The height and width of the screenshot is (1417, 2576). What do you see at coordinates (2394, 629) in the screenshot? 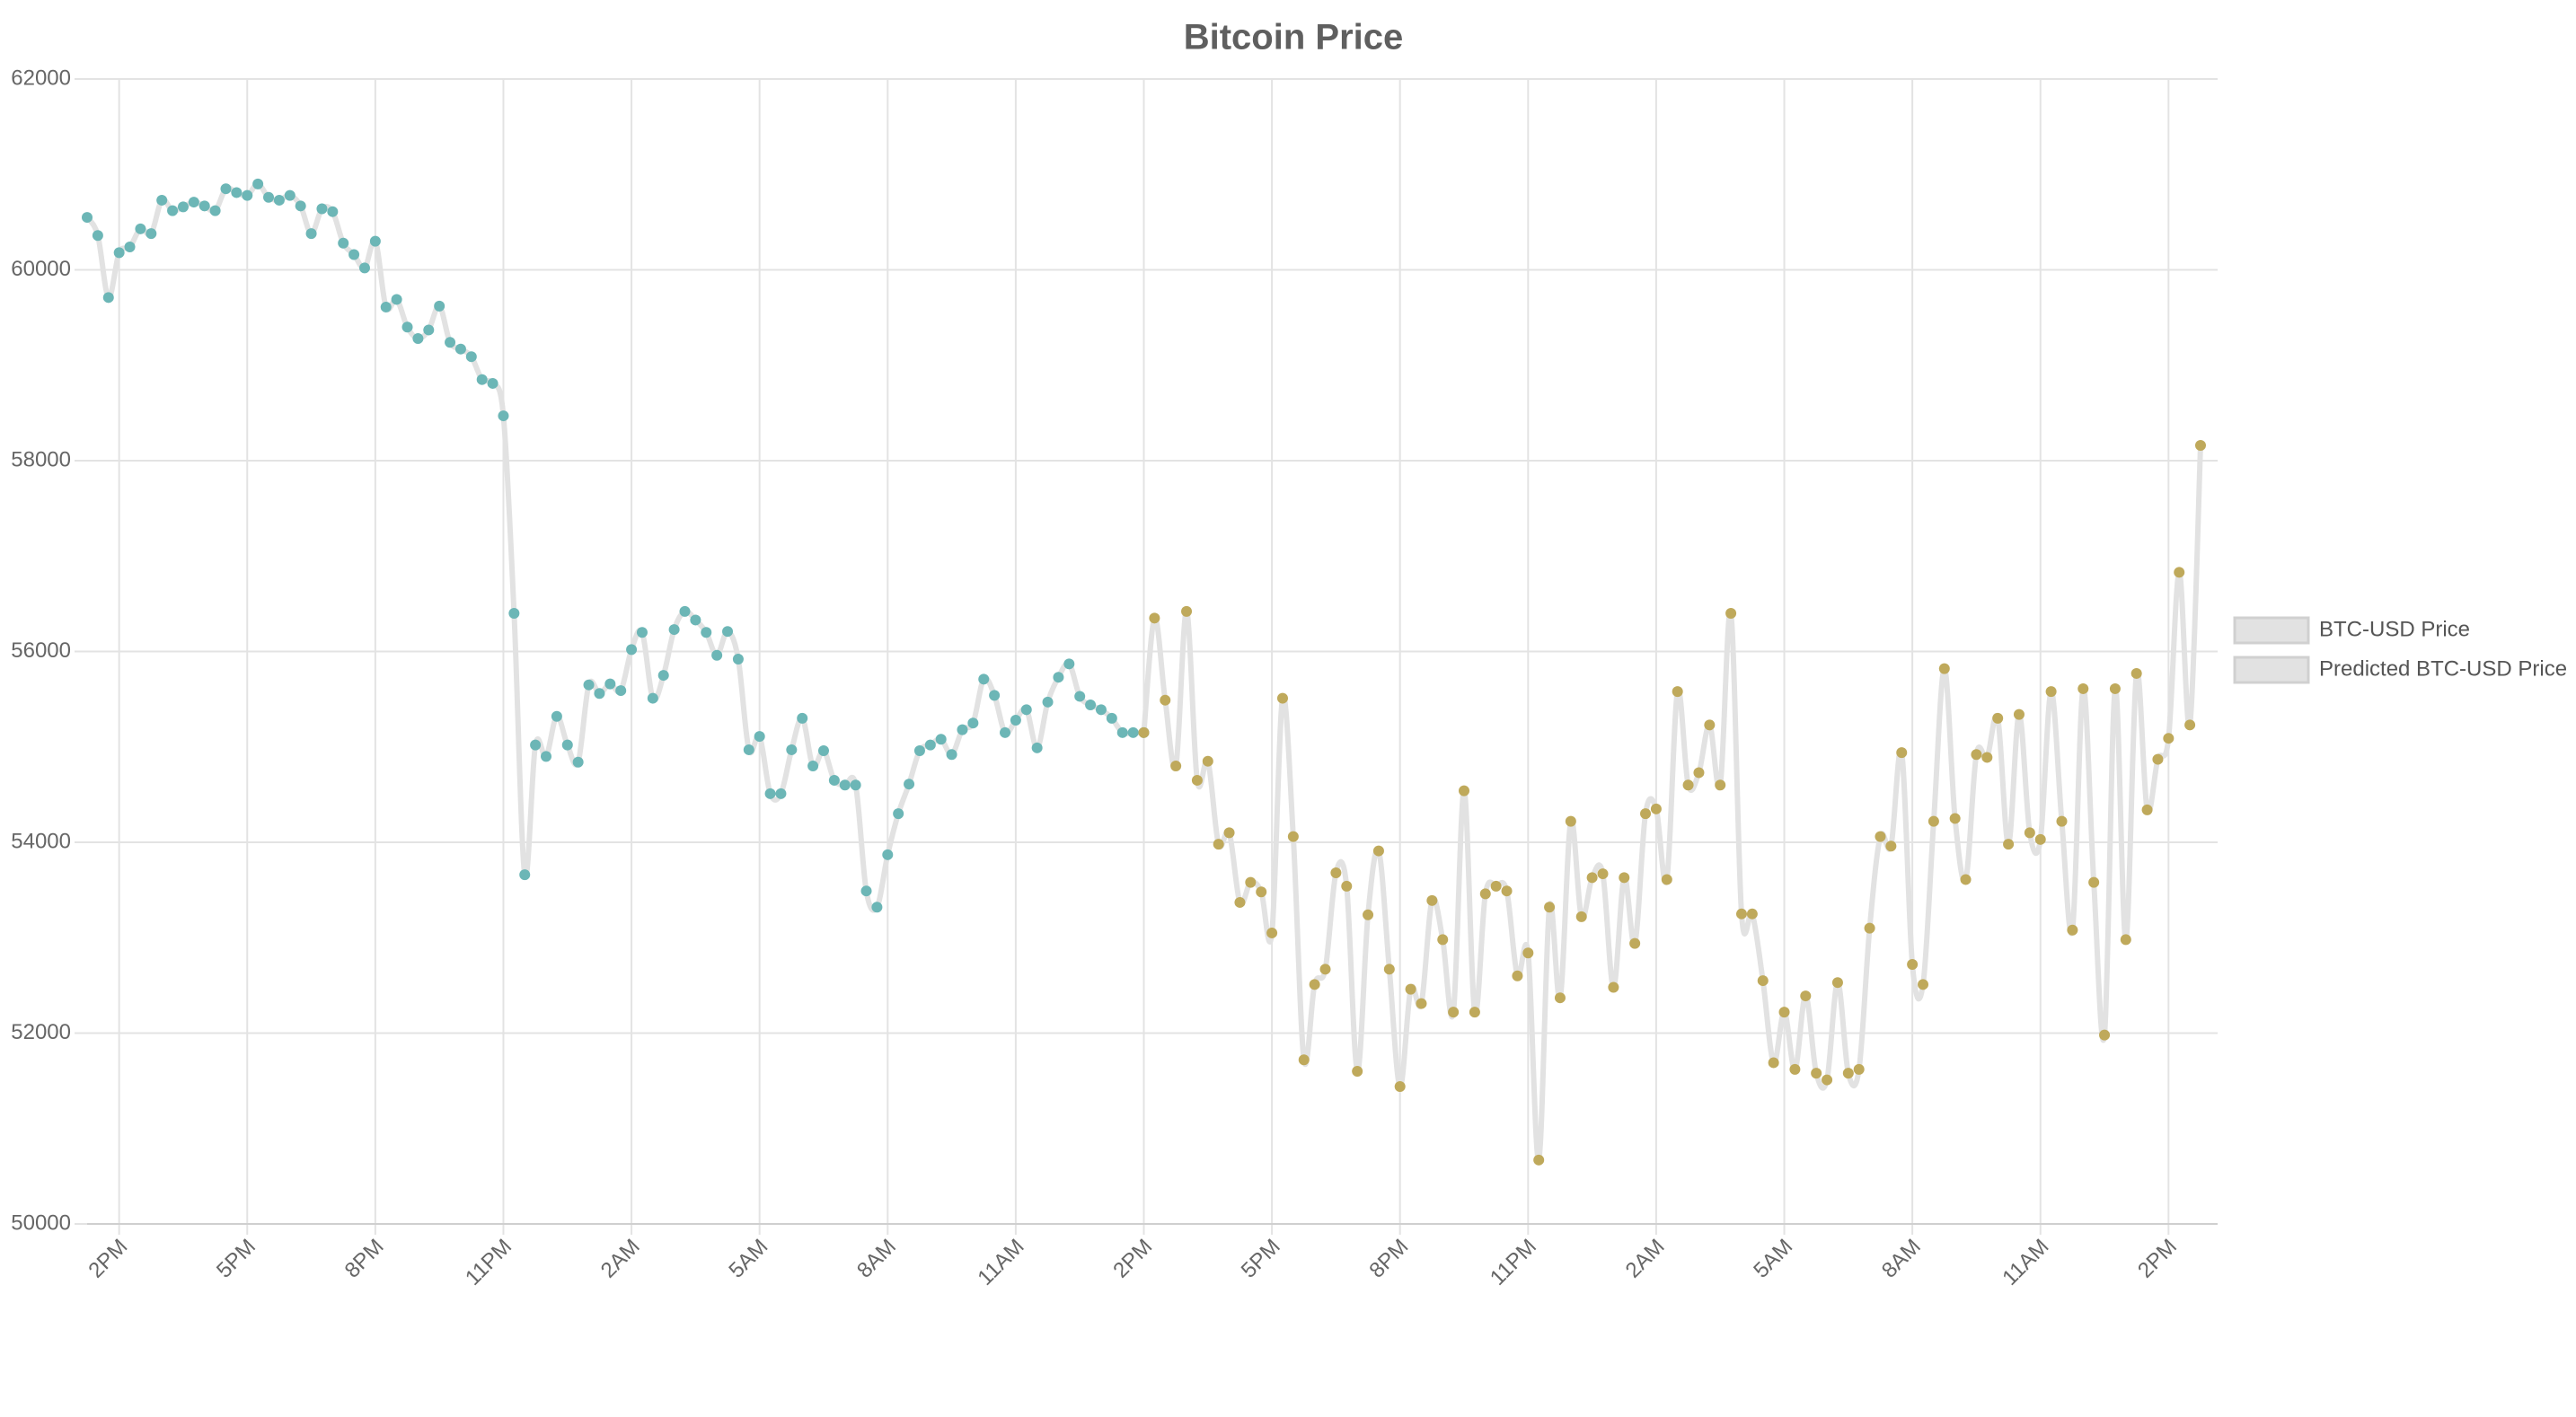
I see `legend-label: BTC-USD Price` at bounding box center [2394, 629].